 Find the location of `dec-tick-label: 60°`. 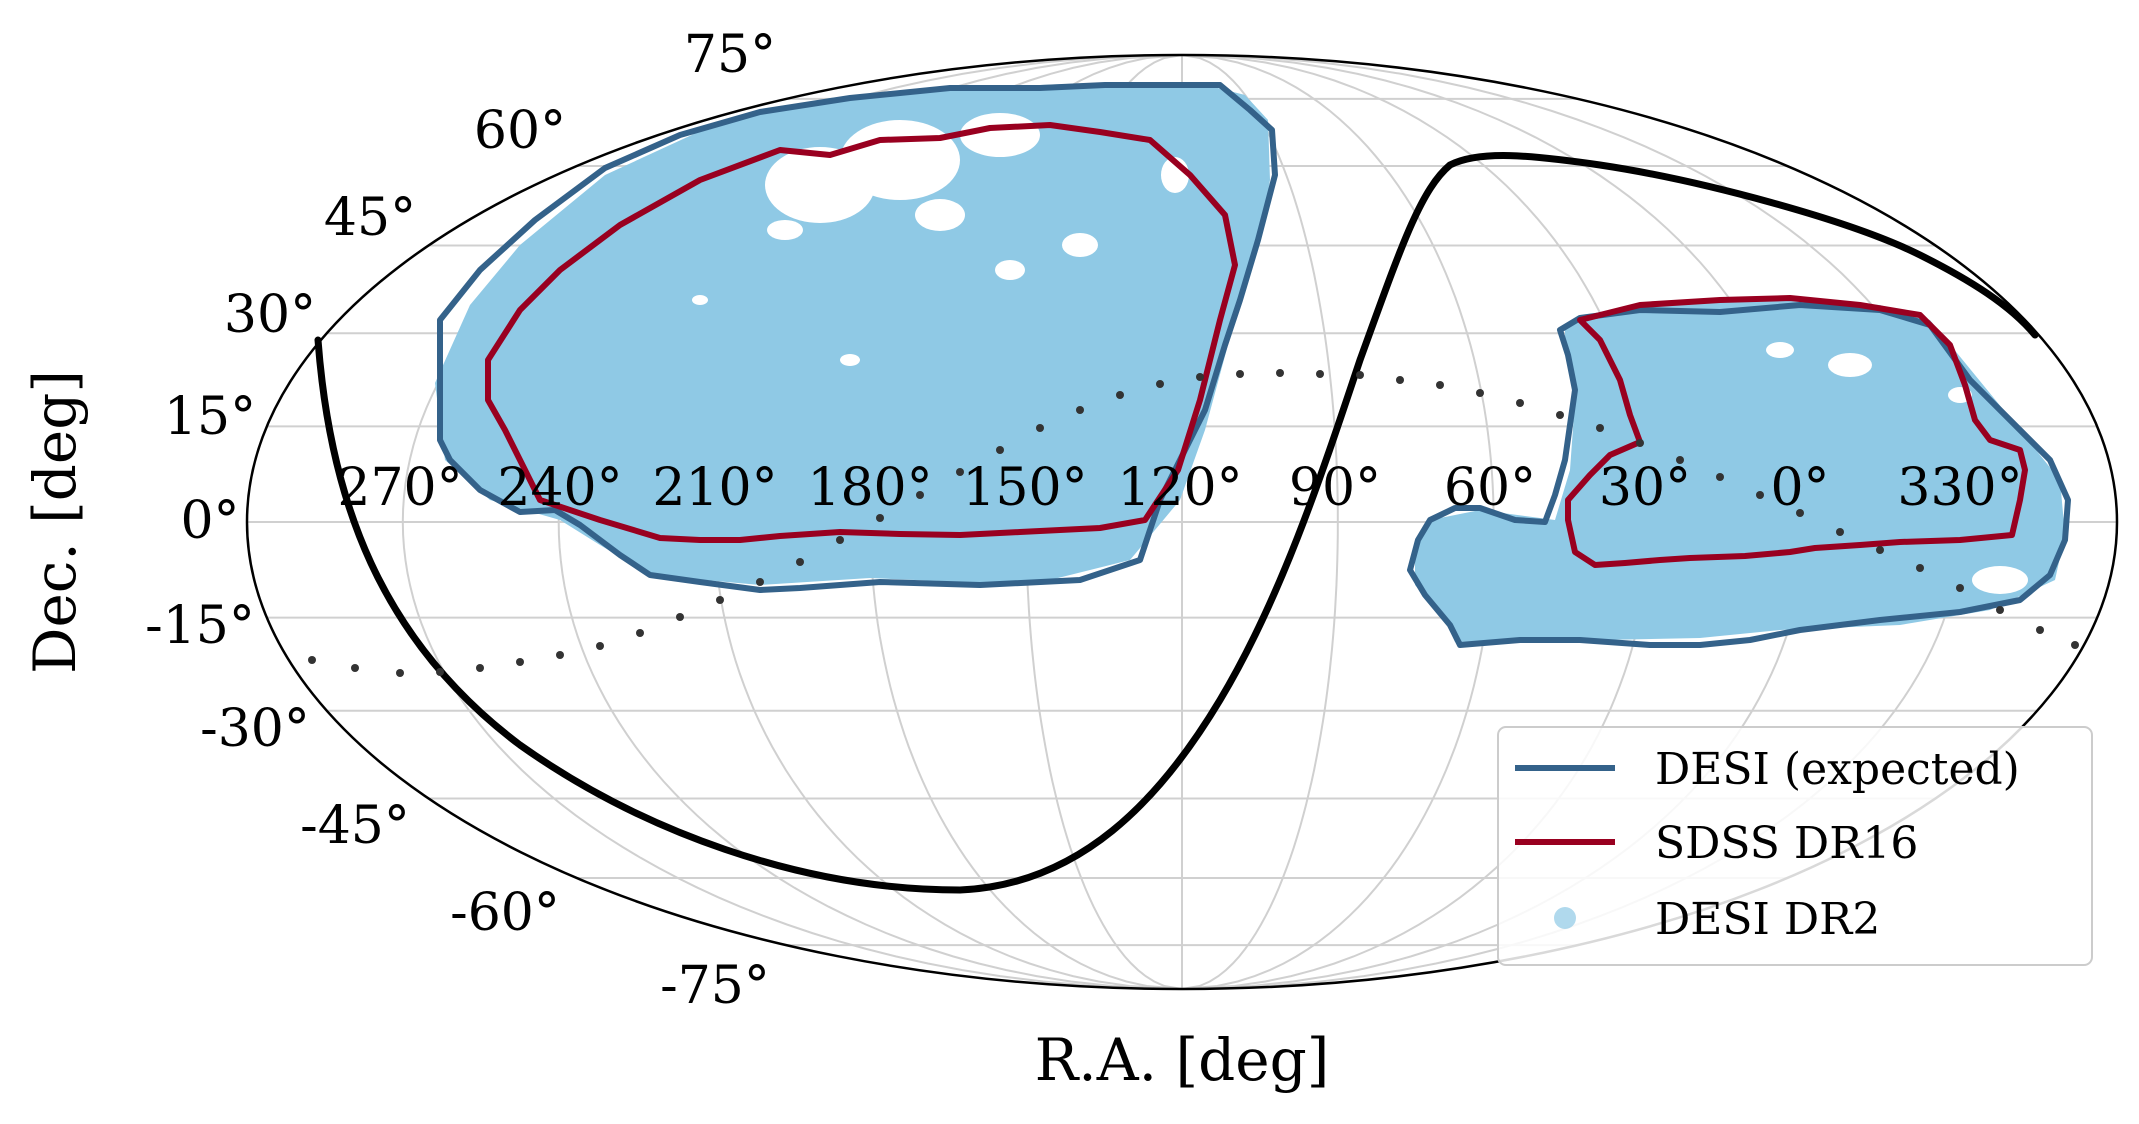

dec-tick-label: 60° is located at coordinates (520, 131).